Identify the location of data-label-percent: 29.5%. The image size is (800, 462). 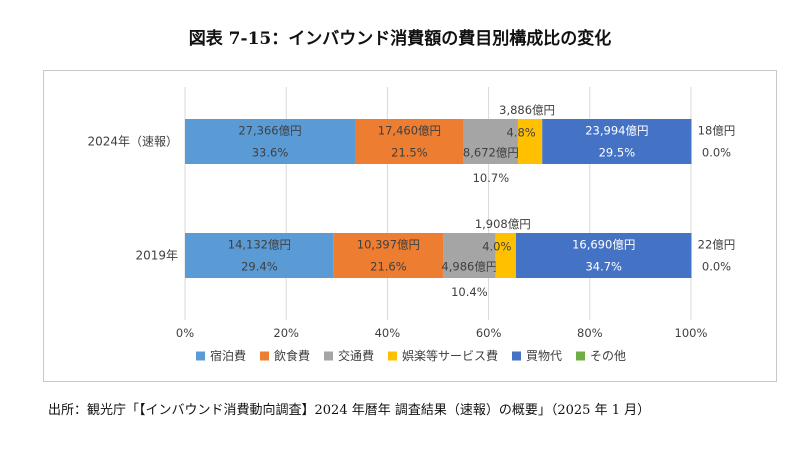
(617, 153).